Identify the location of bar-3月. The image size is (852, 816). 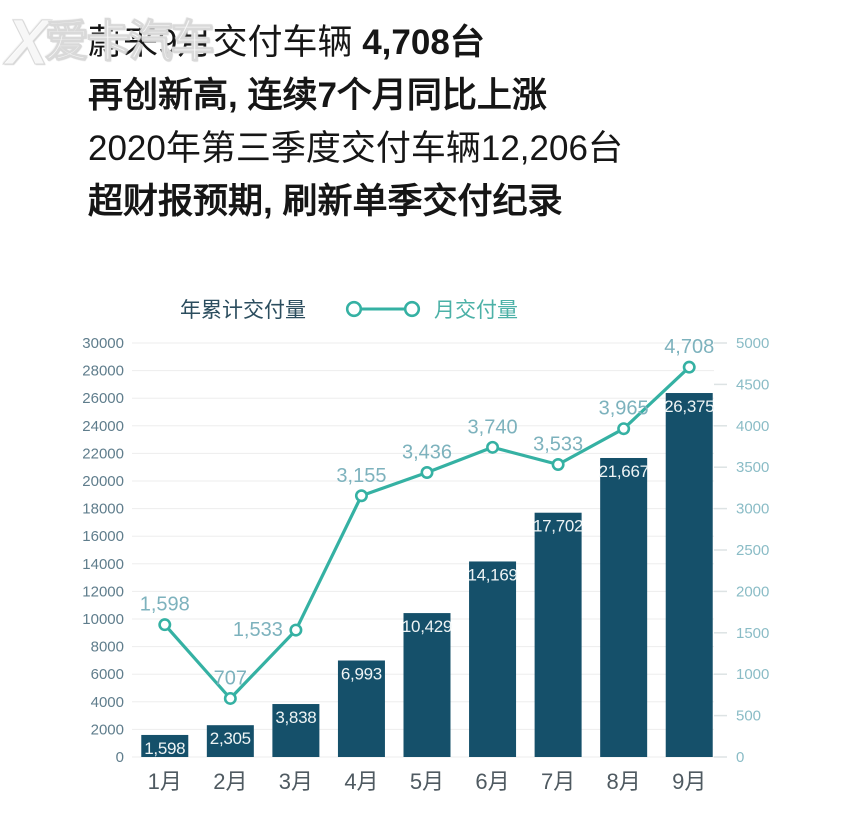
(296, 730).